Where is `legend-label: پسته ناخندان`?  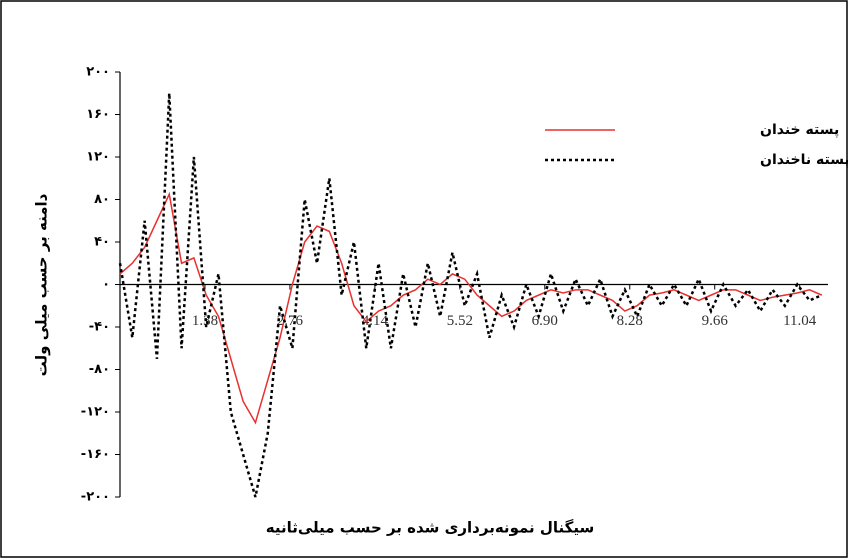 legend-label: پسته ناخندان is located at coordinates (804, 160).